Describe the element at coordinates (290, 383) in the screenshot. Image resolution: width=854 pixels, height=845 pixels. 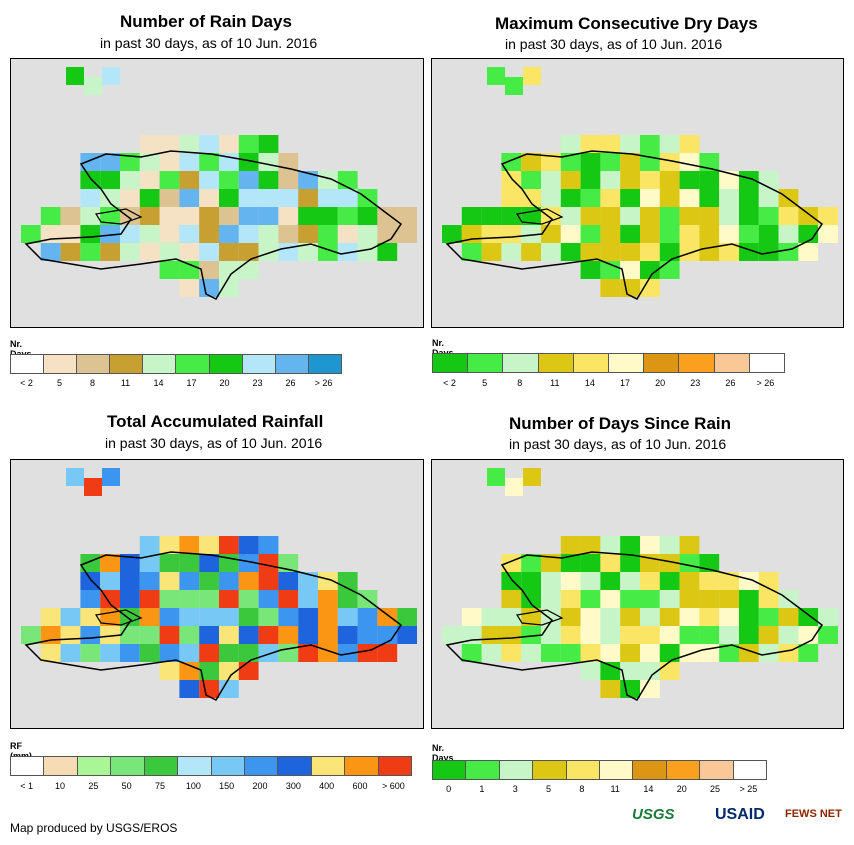
I see `legend-label: 26` at that location.